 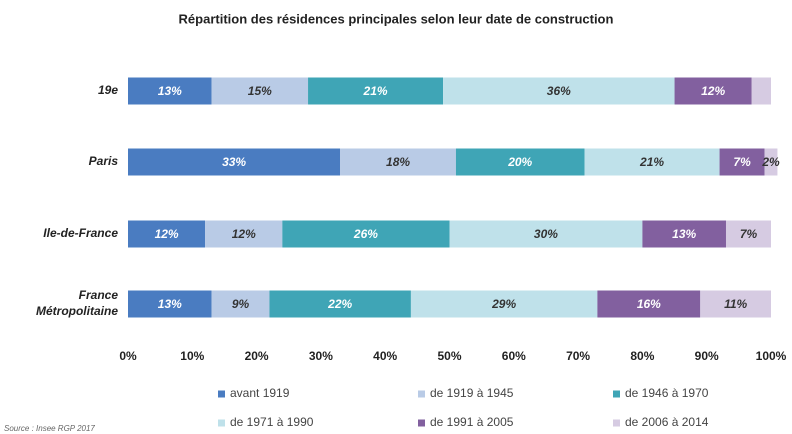 I want to click on x-tick-label: 60%, so click(x=514, y=356).